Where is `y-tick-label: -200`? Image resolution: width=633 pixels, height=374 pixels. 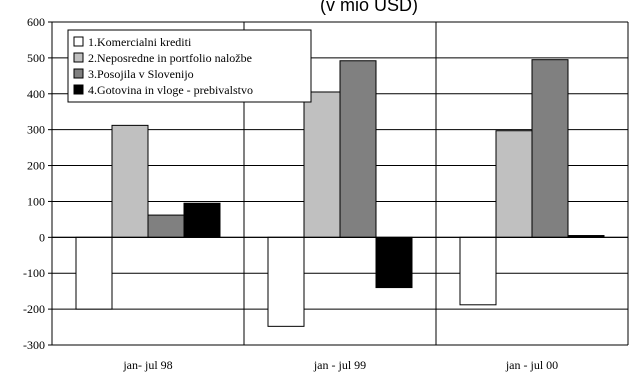 y-tick-label: -200 is located at coordinates (34, 309).